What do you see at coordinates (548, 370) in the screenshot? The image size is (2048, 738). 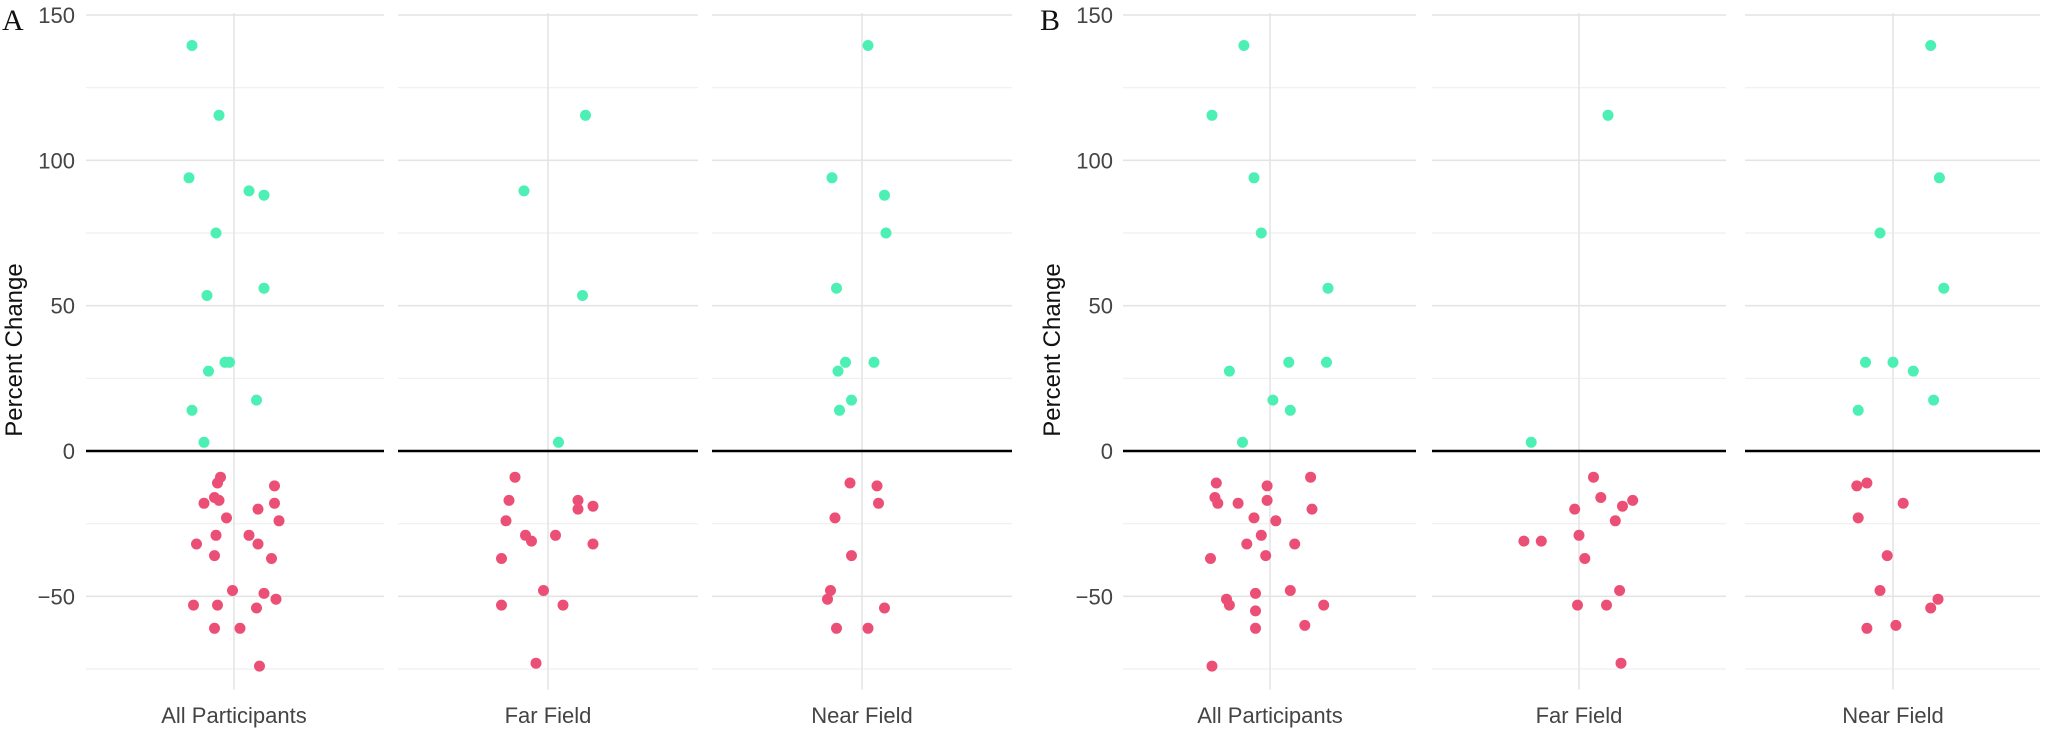 I see `facet-far-field: Far Field` at bounding box center [548, 370].